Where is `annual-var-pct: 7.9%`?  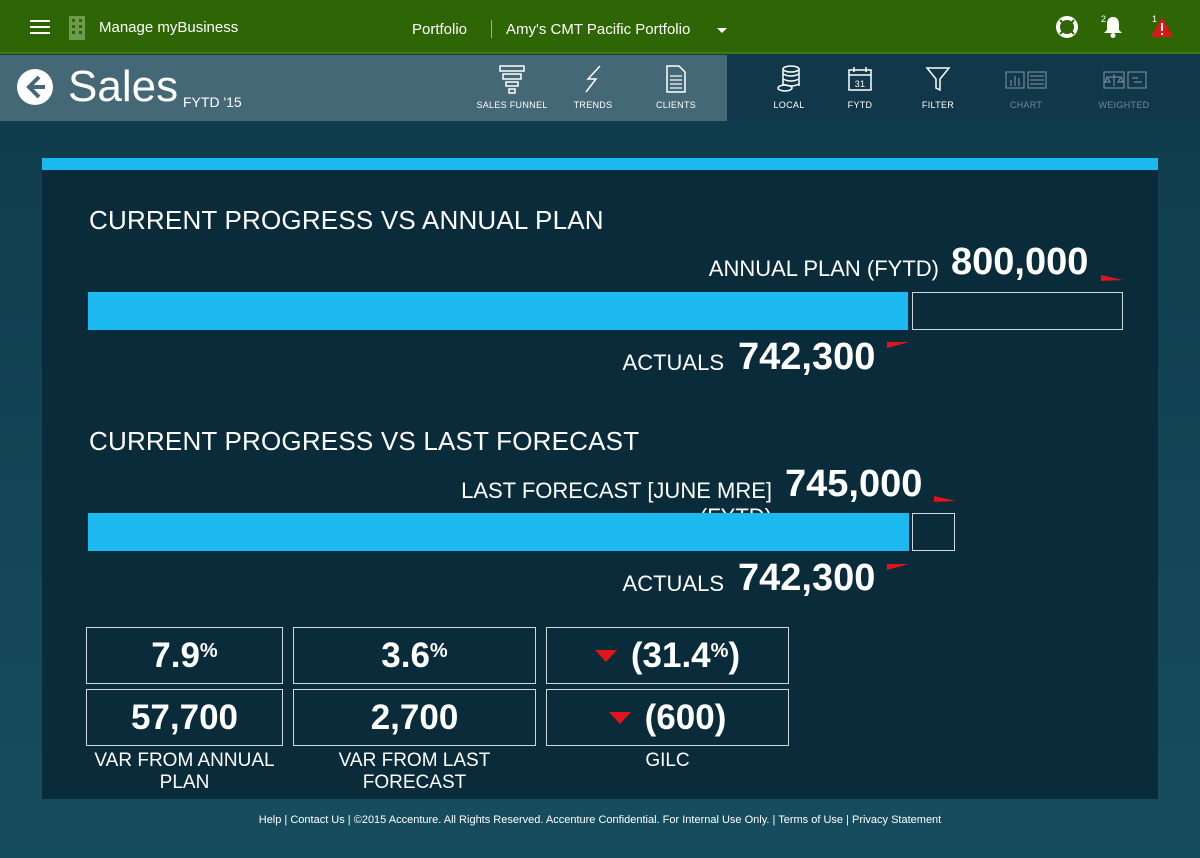
annual-var-pct: 7.9% is located at coordinates (184, 655).